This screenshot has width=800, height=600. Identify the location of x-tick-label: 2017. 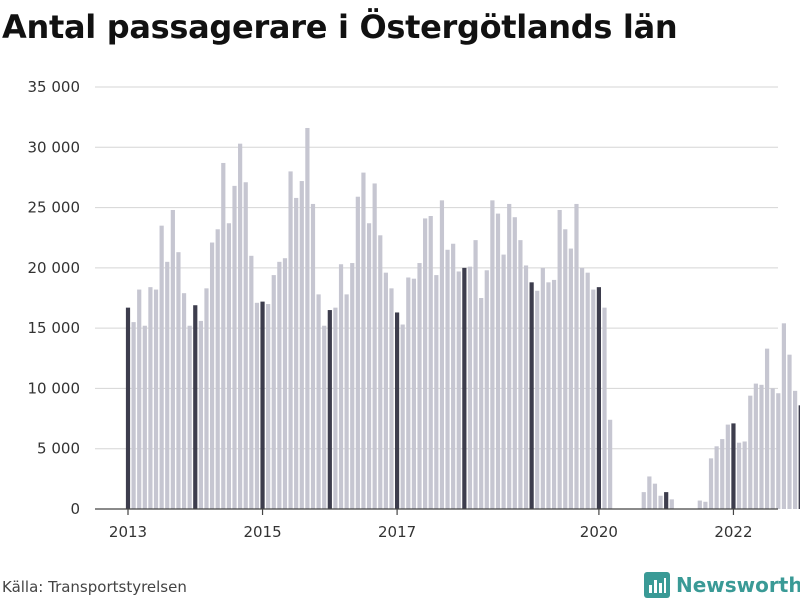
(397, 532).